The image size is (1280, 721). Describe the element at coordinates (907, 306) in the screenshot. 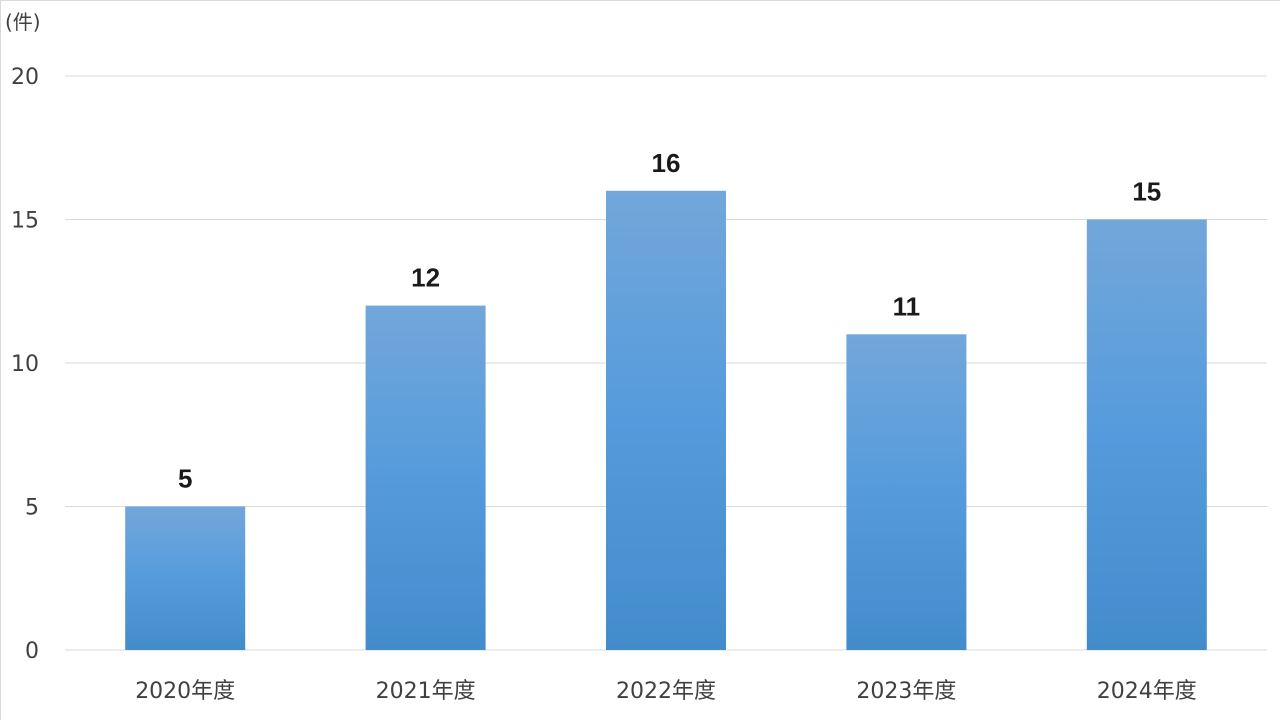

I see `data-label: 11` at that location.